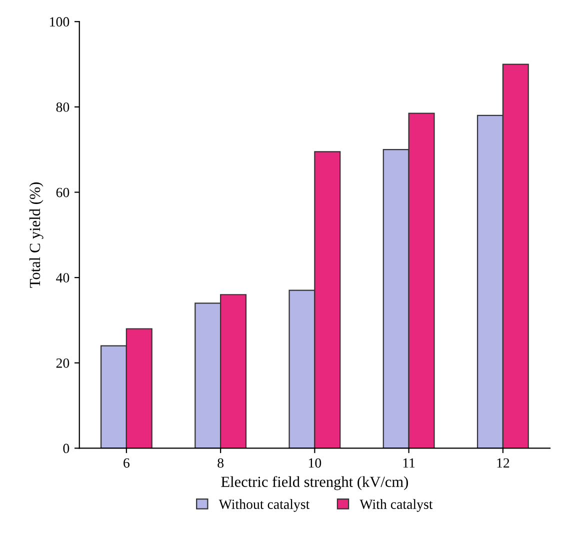 This screenshot has height=540, width=567. I want to click on y-tick-label: 80, so click(63, 107).